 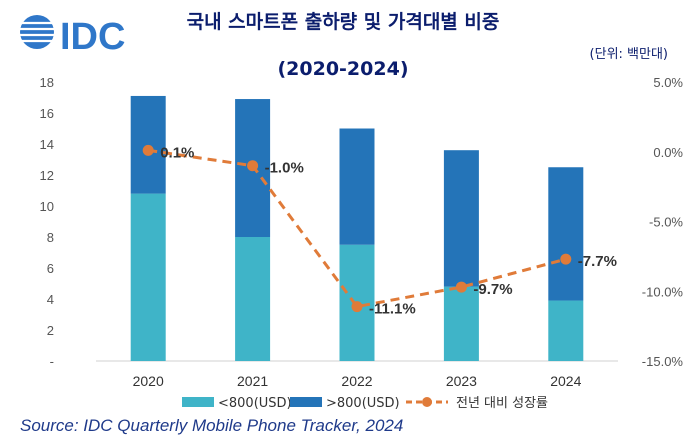 What do you see at coordinates (255, 403) in the screenshot?
I see `legend-label-low: <800(USD)` at bounding box center [255, 403].